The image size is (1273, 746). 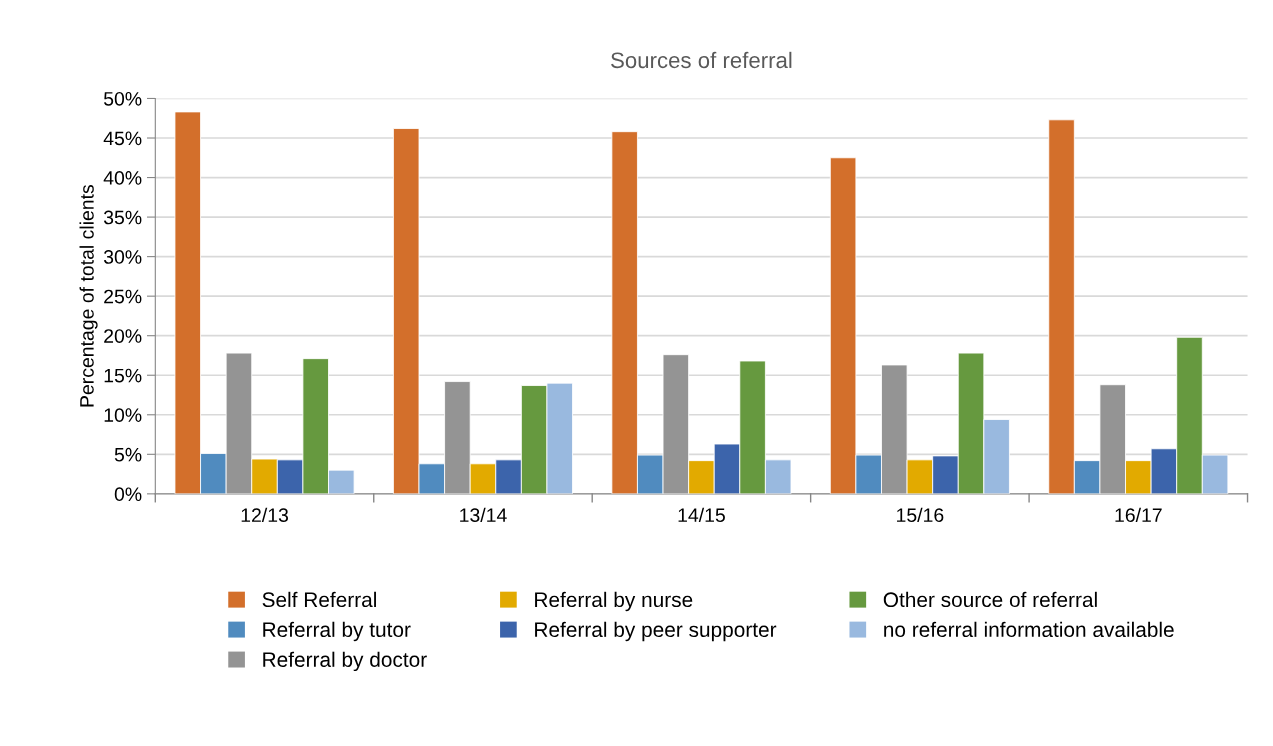 I want to click on legend-label: Referral by doctor, so click(x=345, y=661).